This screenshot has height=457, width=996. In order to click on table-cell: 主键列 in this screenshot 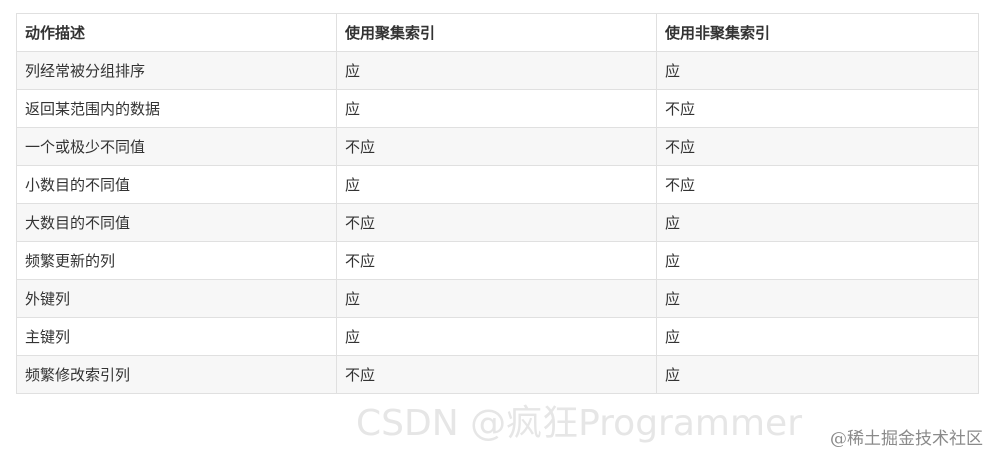, I will do `click(176, 336)`.